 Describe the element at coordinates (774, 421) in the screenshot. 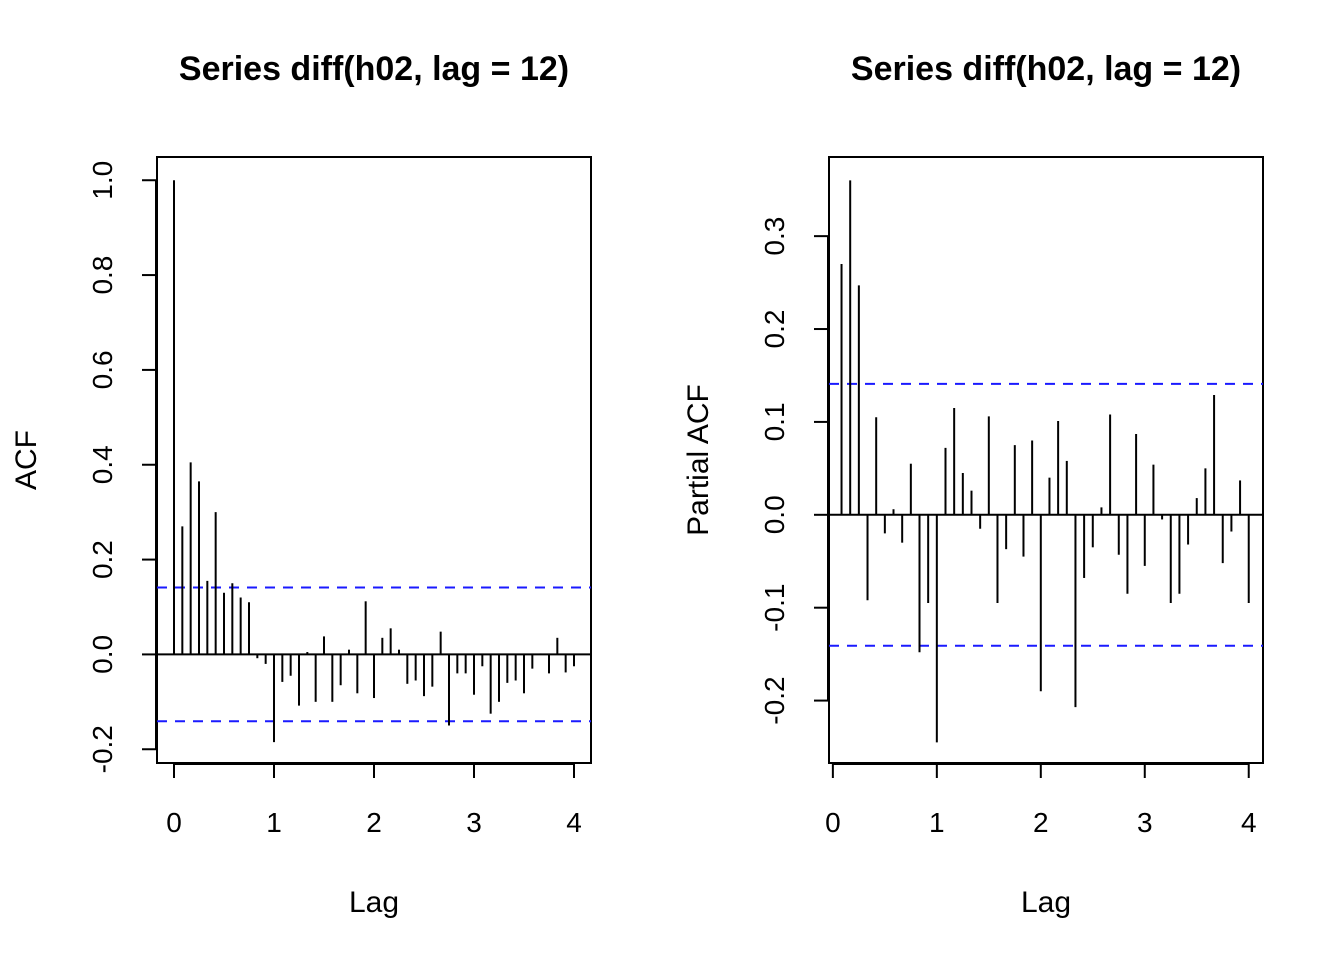

I see `pacf-y-tick-label: 0.1` at that location.